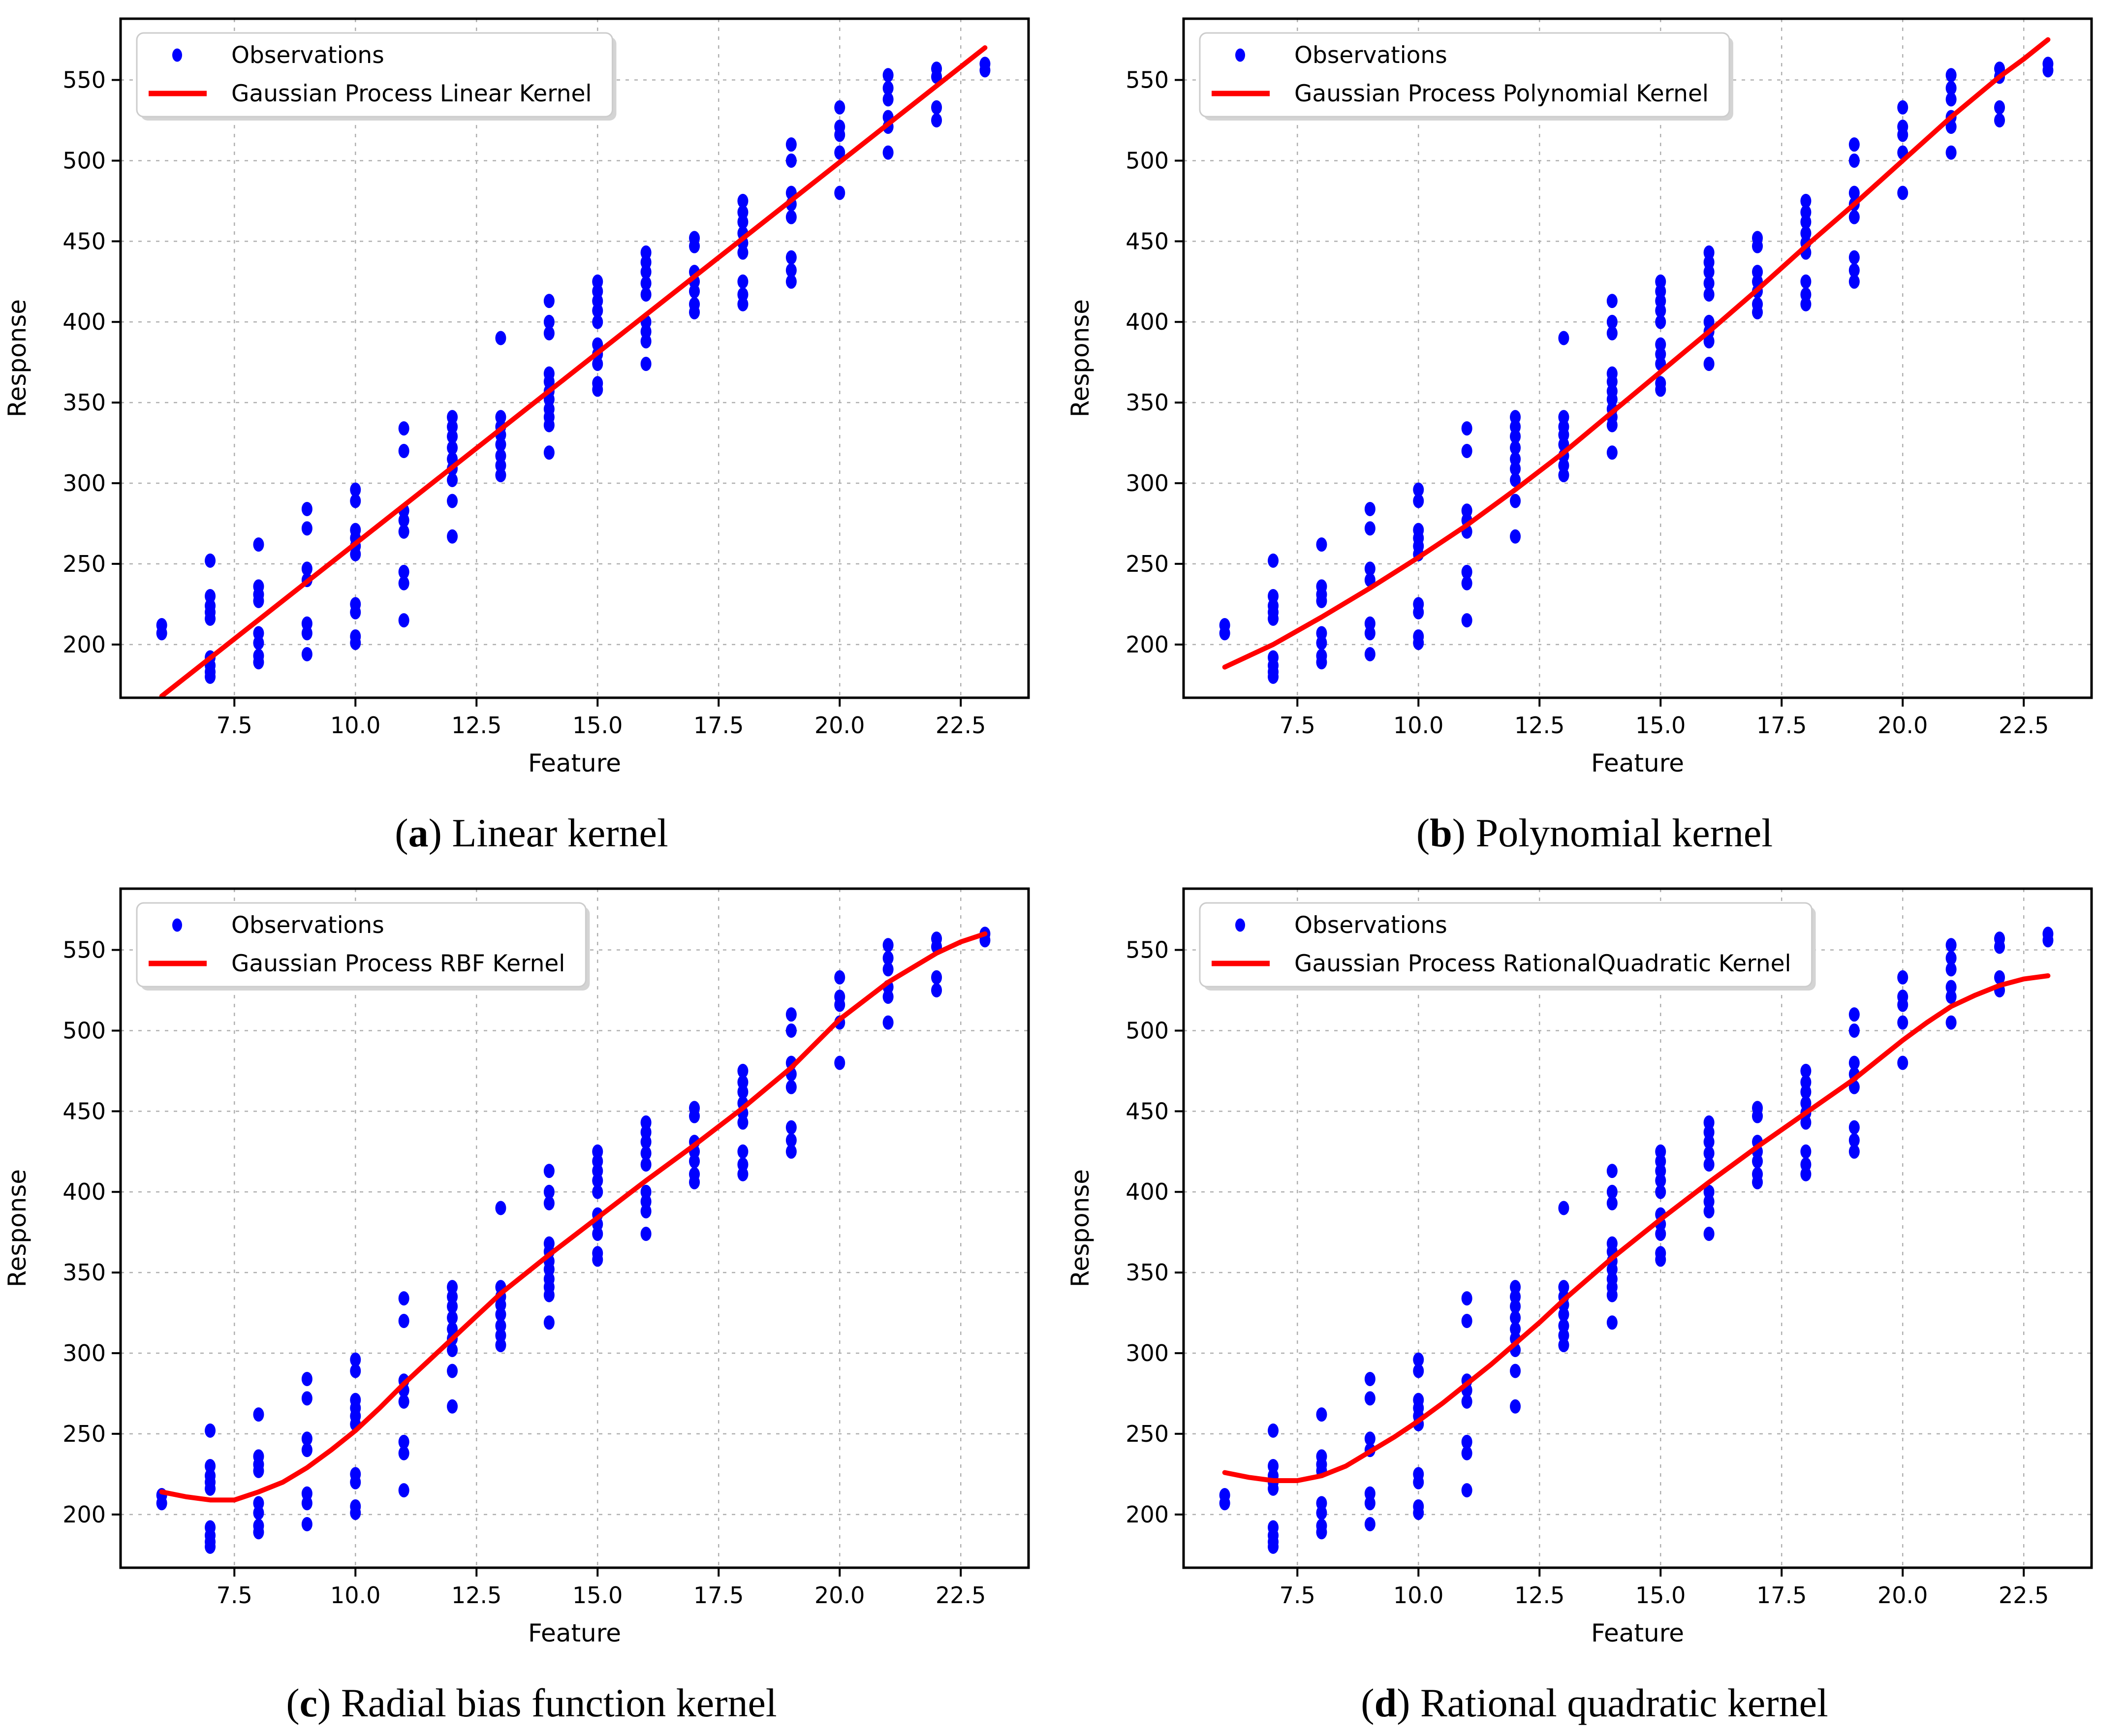  What do you see at coordinates (1147, 1353) in the screenshot?
I see `y-tick-label: 300` at bounding box center [1147, 1353].